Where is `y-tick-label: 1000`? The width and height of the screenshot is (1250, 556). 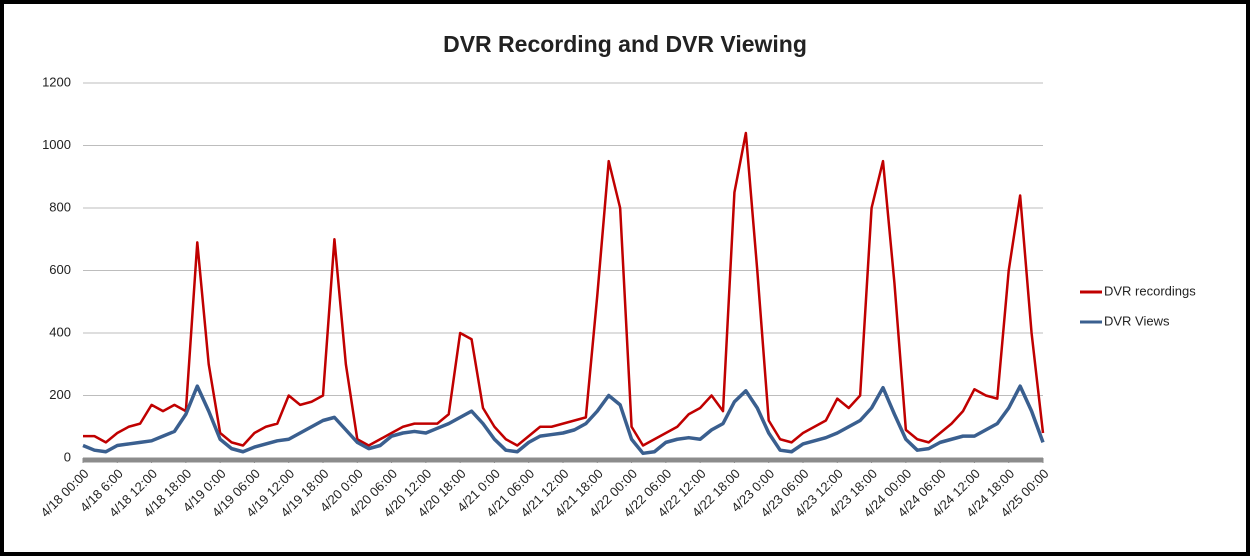 y-tick-label: 1000 is located at coordinates (56, 144).